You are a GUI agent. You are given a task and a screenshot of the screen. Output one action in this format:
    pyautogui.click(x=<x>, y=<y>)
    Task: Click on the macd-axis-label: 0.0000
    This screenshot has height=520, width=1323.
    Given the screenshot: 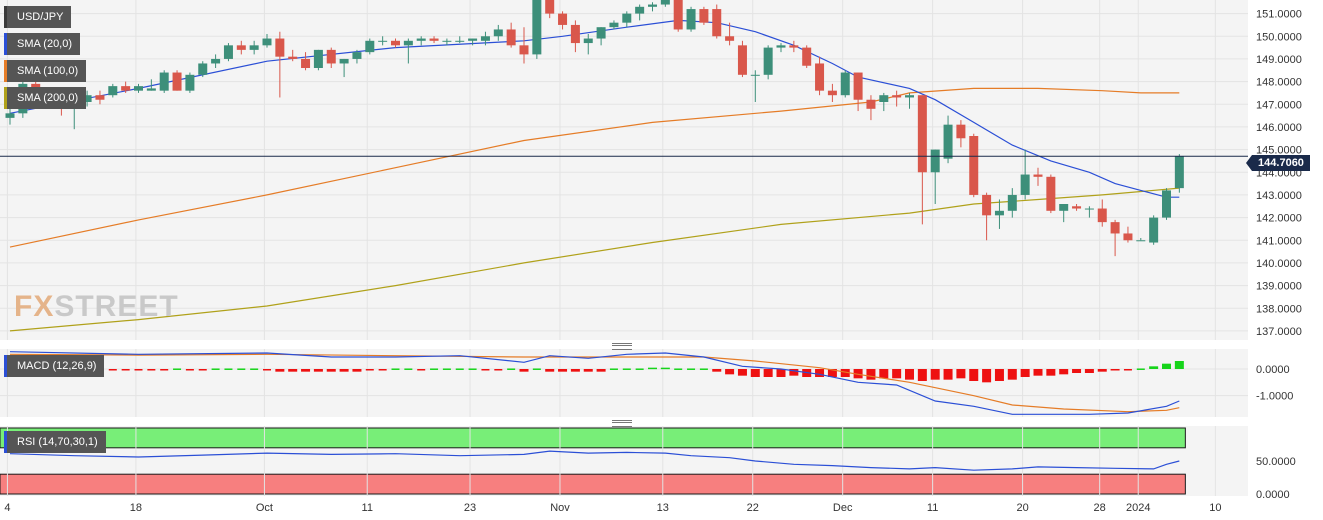 What is the action you would take?
    pyautogui.click(x=1273, y=370)
    